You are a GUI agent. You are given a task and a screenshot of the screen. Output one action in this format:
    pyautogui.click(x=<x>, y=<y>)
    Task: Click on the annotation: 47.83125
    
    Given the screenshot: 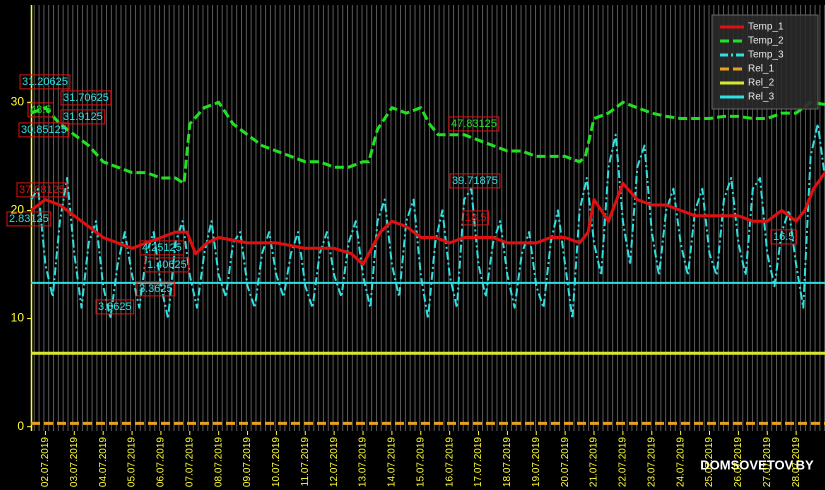 What is the action you would take?
    pyautogui.click(x=474, y=124)
    